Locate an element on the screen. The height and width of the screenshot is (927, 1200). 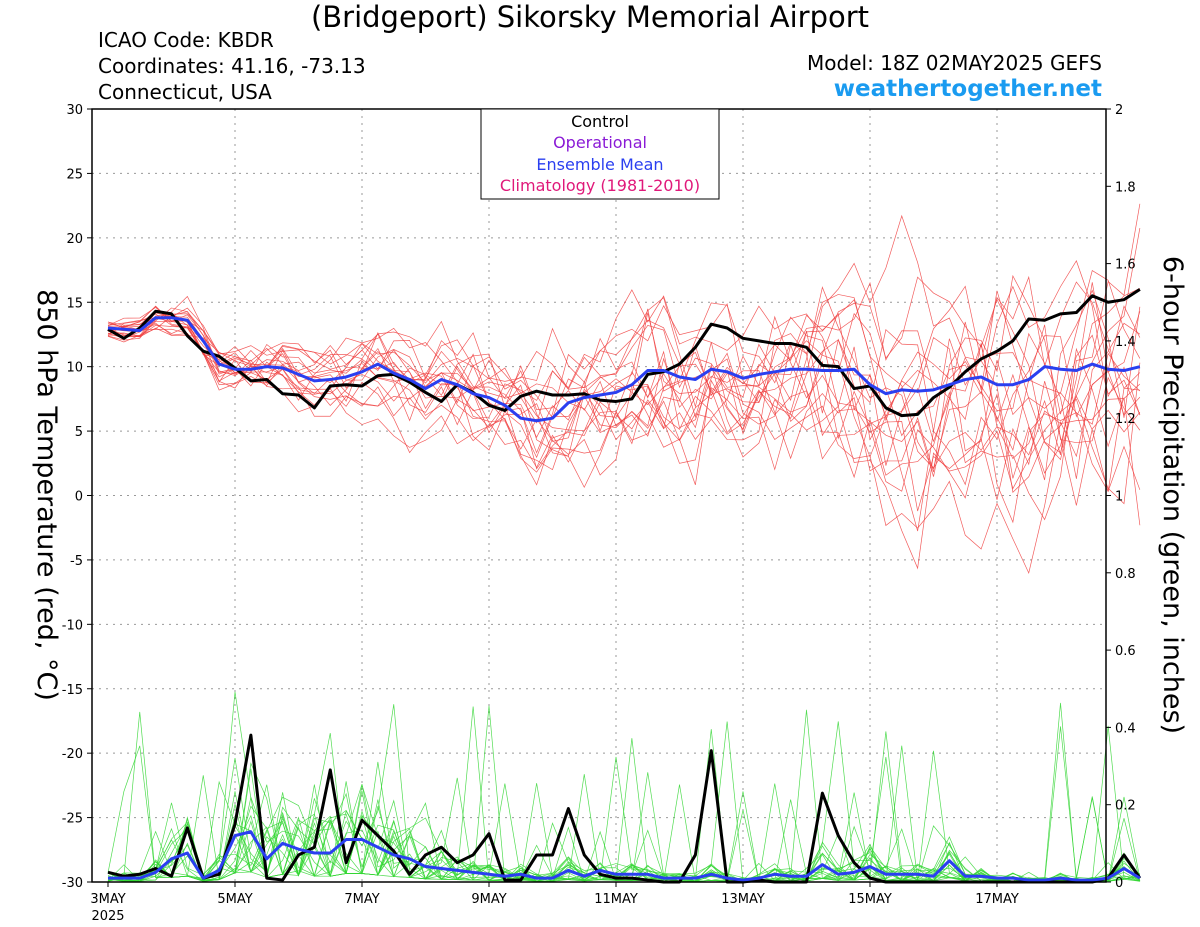
left-tick-label: -10 is located at coordinates (72, 625).